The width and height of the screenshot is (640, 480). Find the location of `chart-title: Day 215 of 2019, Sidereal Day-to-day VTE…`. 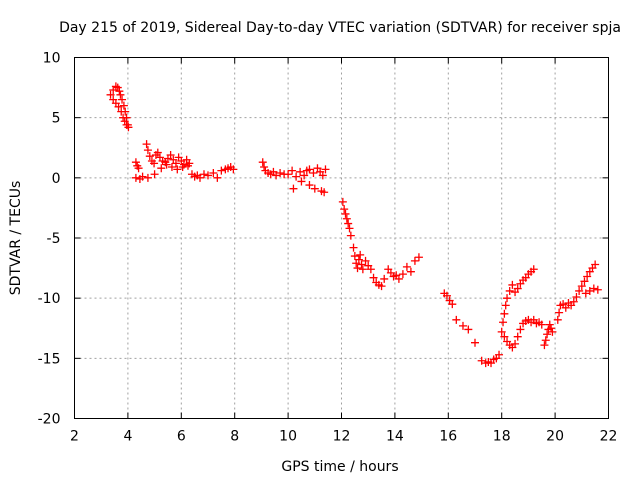

chart-title: Day 215 of 2019, Sidereal Day-to-day VTE… is located at coordinates (340, 28).